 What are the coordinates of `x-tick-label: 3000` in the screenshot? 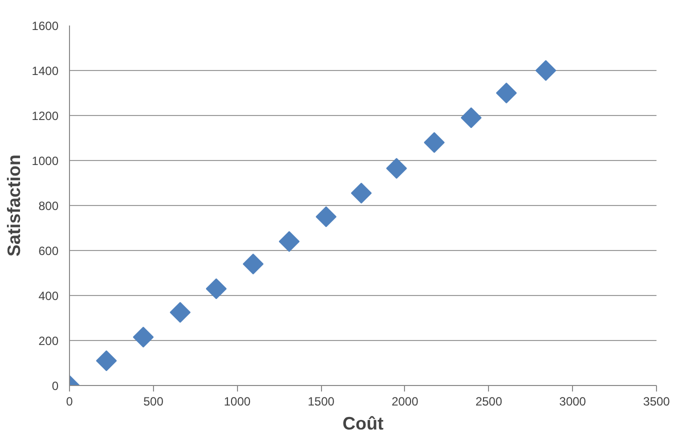 It's located at (572, 401).